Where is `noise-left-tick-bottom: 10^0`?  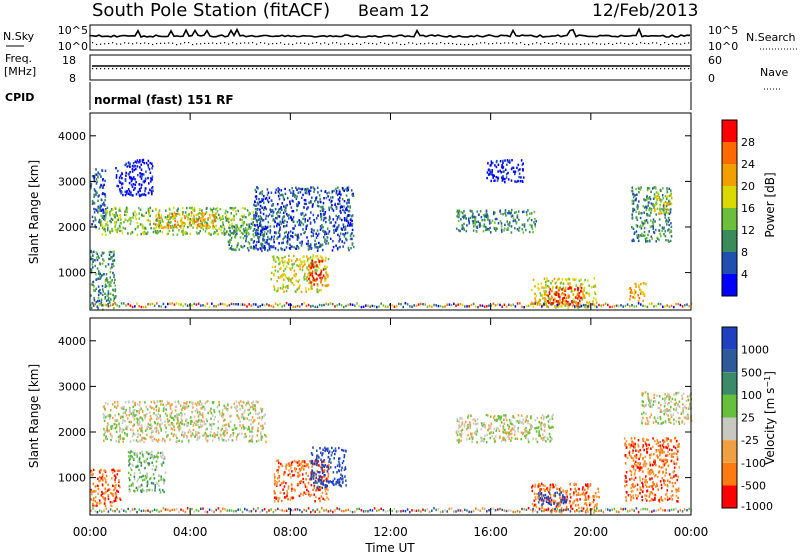 noise-left-tick-bottom: 10^0 is located at coordinates (73, 46).